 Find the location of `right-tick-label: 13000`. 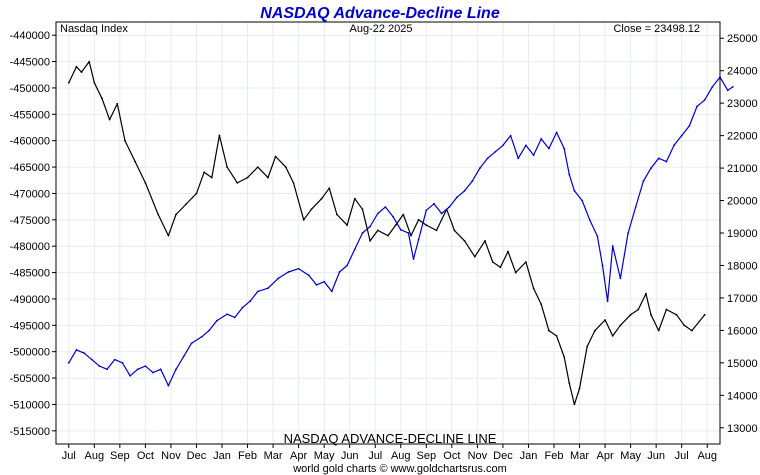

right-tick-label: 13000 is located at coordinates (742, 429).